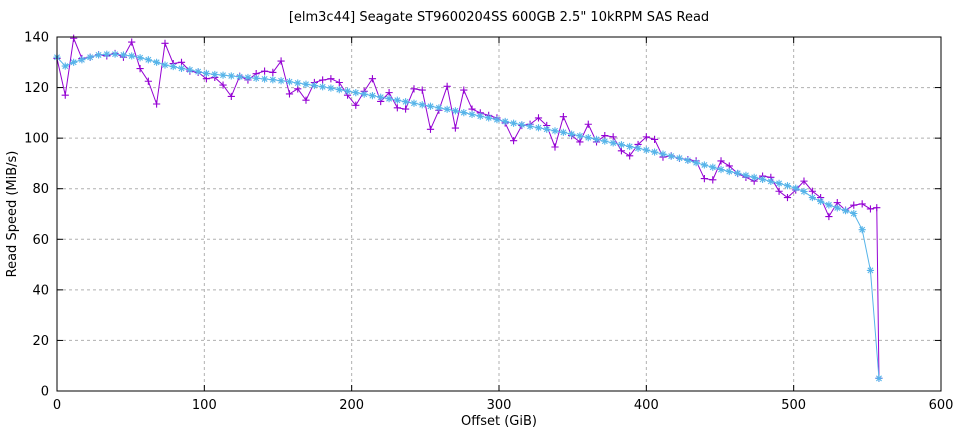 This screenshot has width=960, height=432. Describe the element at coordinates (12, 214) in the screenshot. I see `y-axis-label: Read Speed (MiB/s)` at that location.